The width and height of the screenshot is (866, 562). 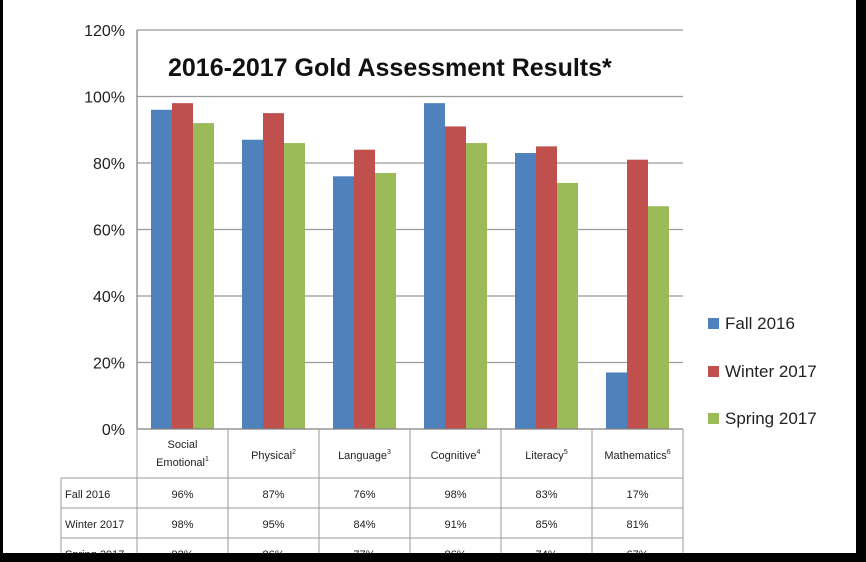 What do you see at coordinates (364, 455) in the screenshot?
I see `category-label: Language3` at bounding box center [364, 455].